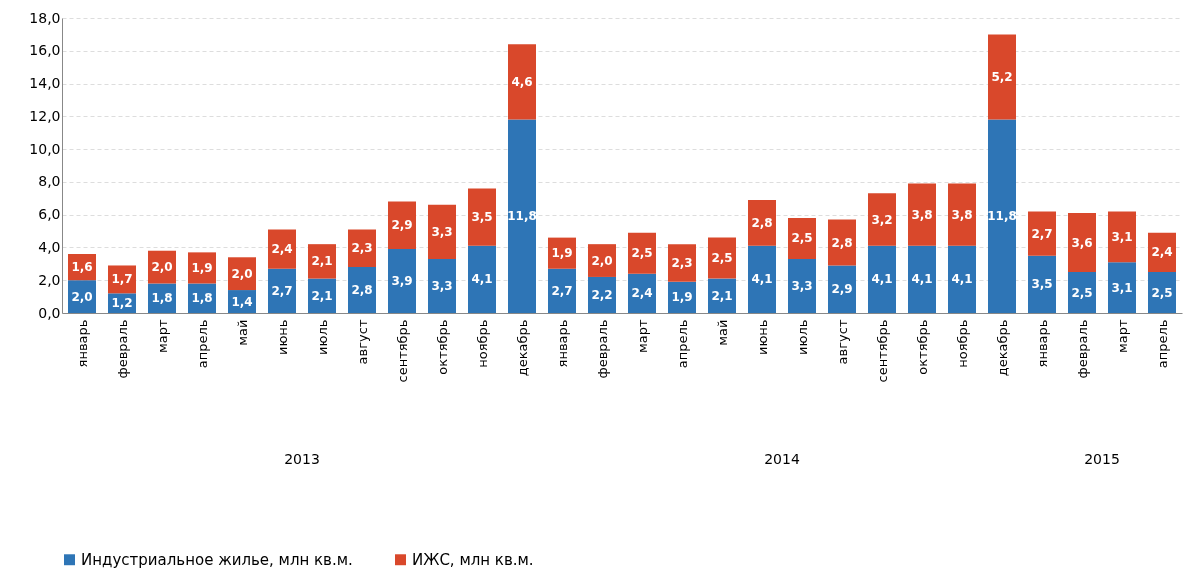 The image size is (1192, 576). Describe the element at coordinates (302, 459) in the screenshot. I see `text: 2013` at that location.